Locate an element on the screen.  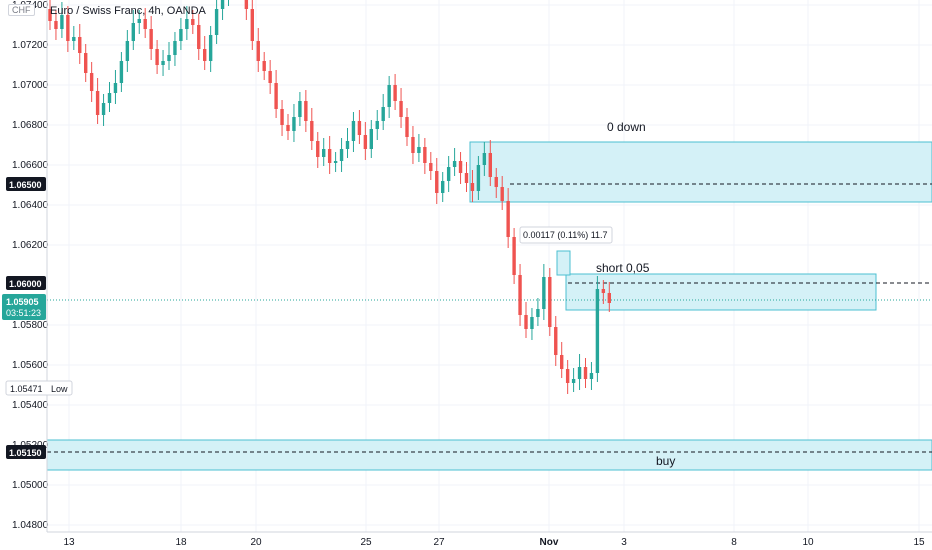
y-tick-label: 1.05600 is located at coordinates (30, 365).